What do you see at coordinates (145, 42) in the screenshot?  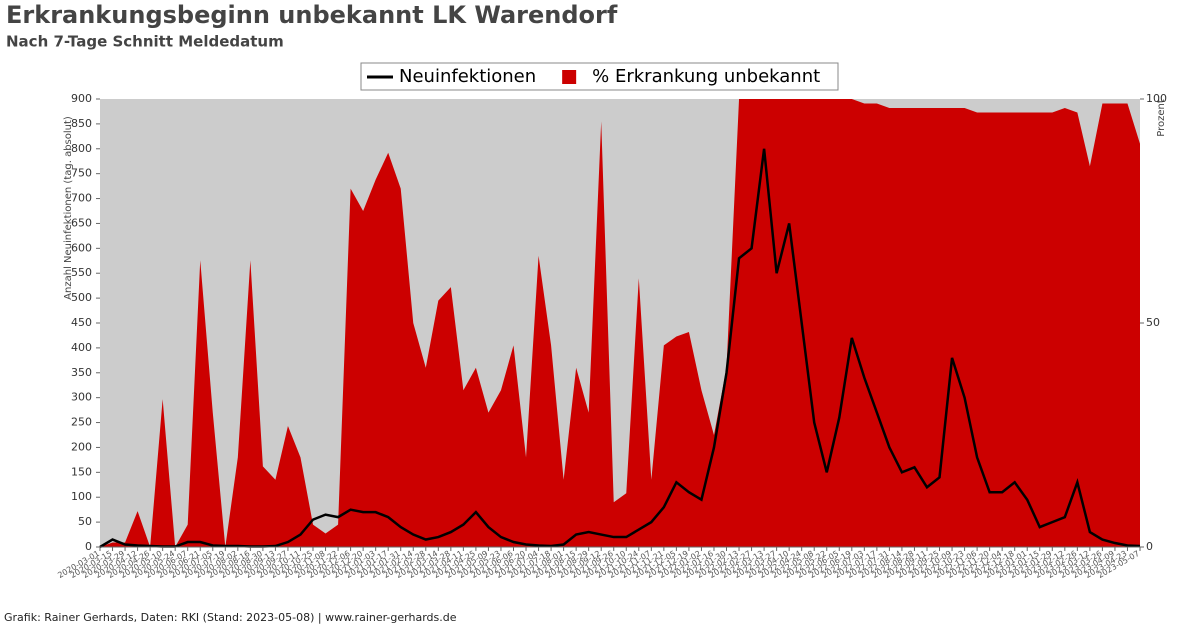 I see `chart-subtitle: Nach 7-Tage Schnitt Meldedatum` at bounding box center [145, 42].